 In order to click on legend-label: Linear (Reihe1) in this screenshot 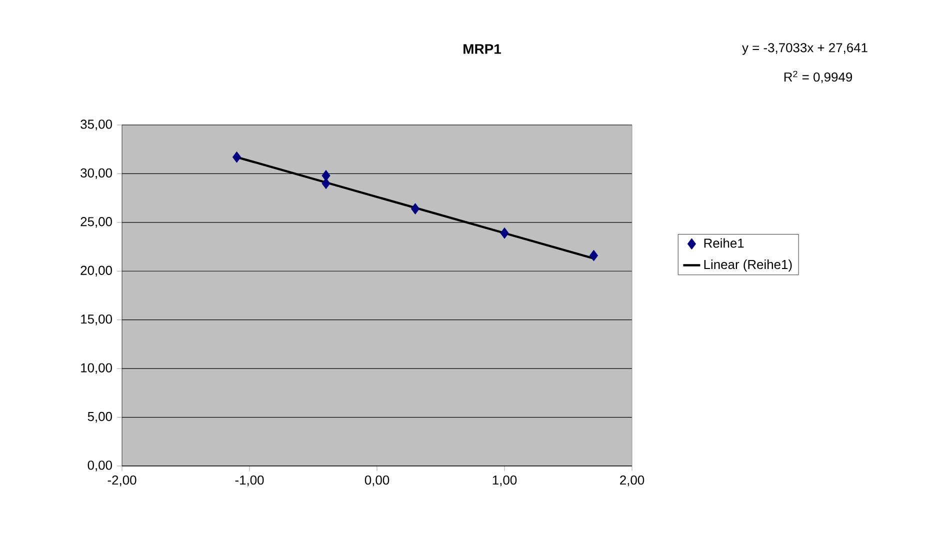, I will do `click(748, 266)`.